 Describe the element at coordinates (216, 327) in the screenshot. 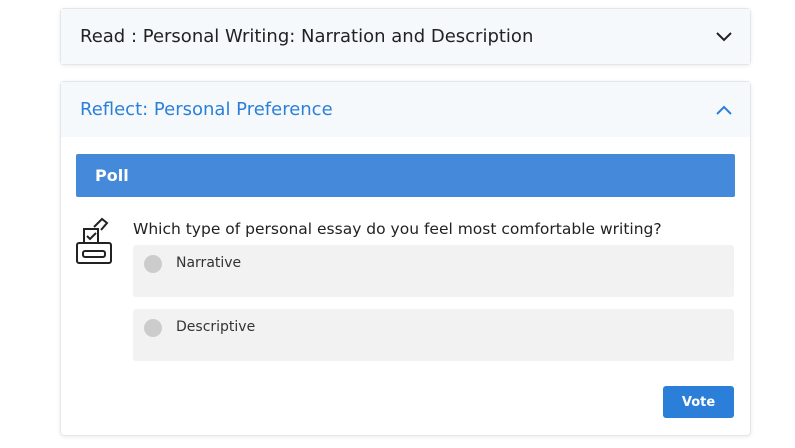

I see `option-label: Descriptive` at that location.